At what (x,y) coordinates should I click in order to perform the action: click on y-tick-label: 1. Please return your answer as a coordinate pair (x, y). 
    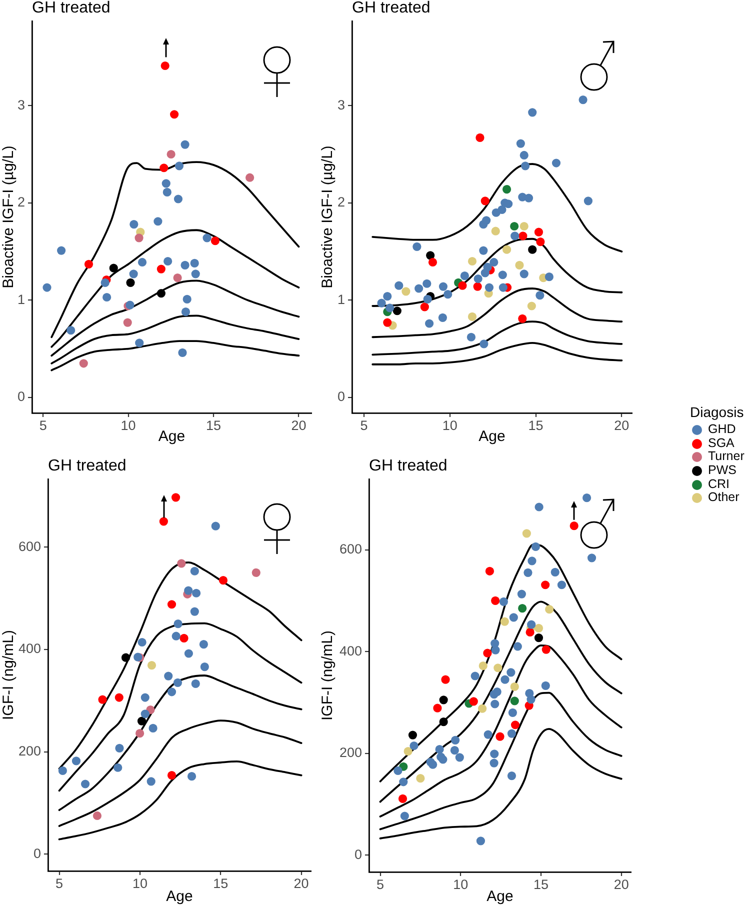
    Looking at the image, I should click on (341, 299).